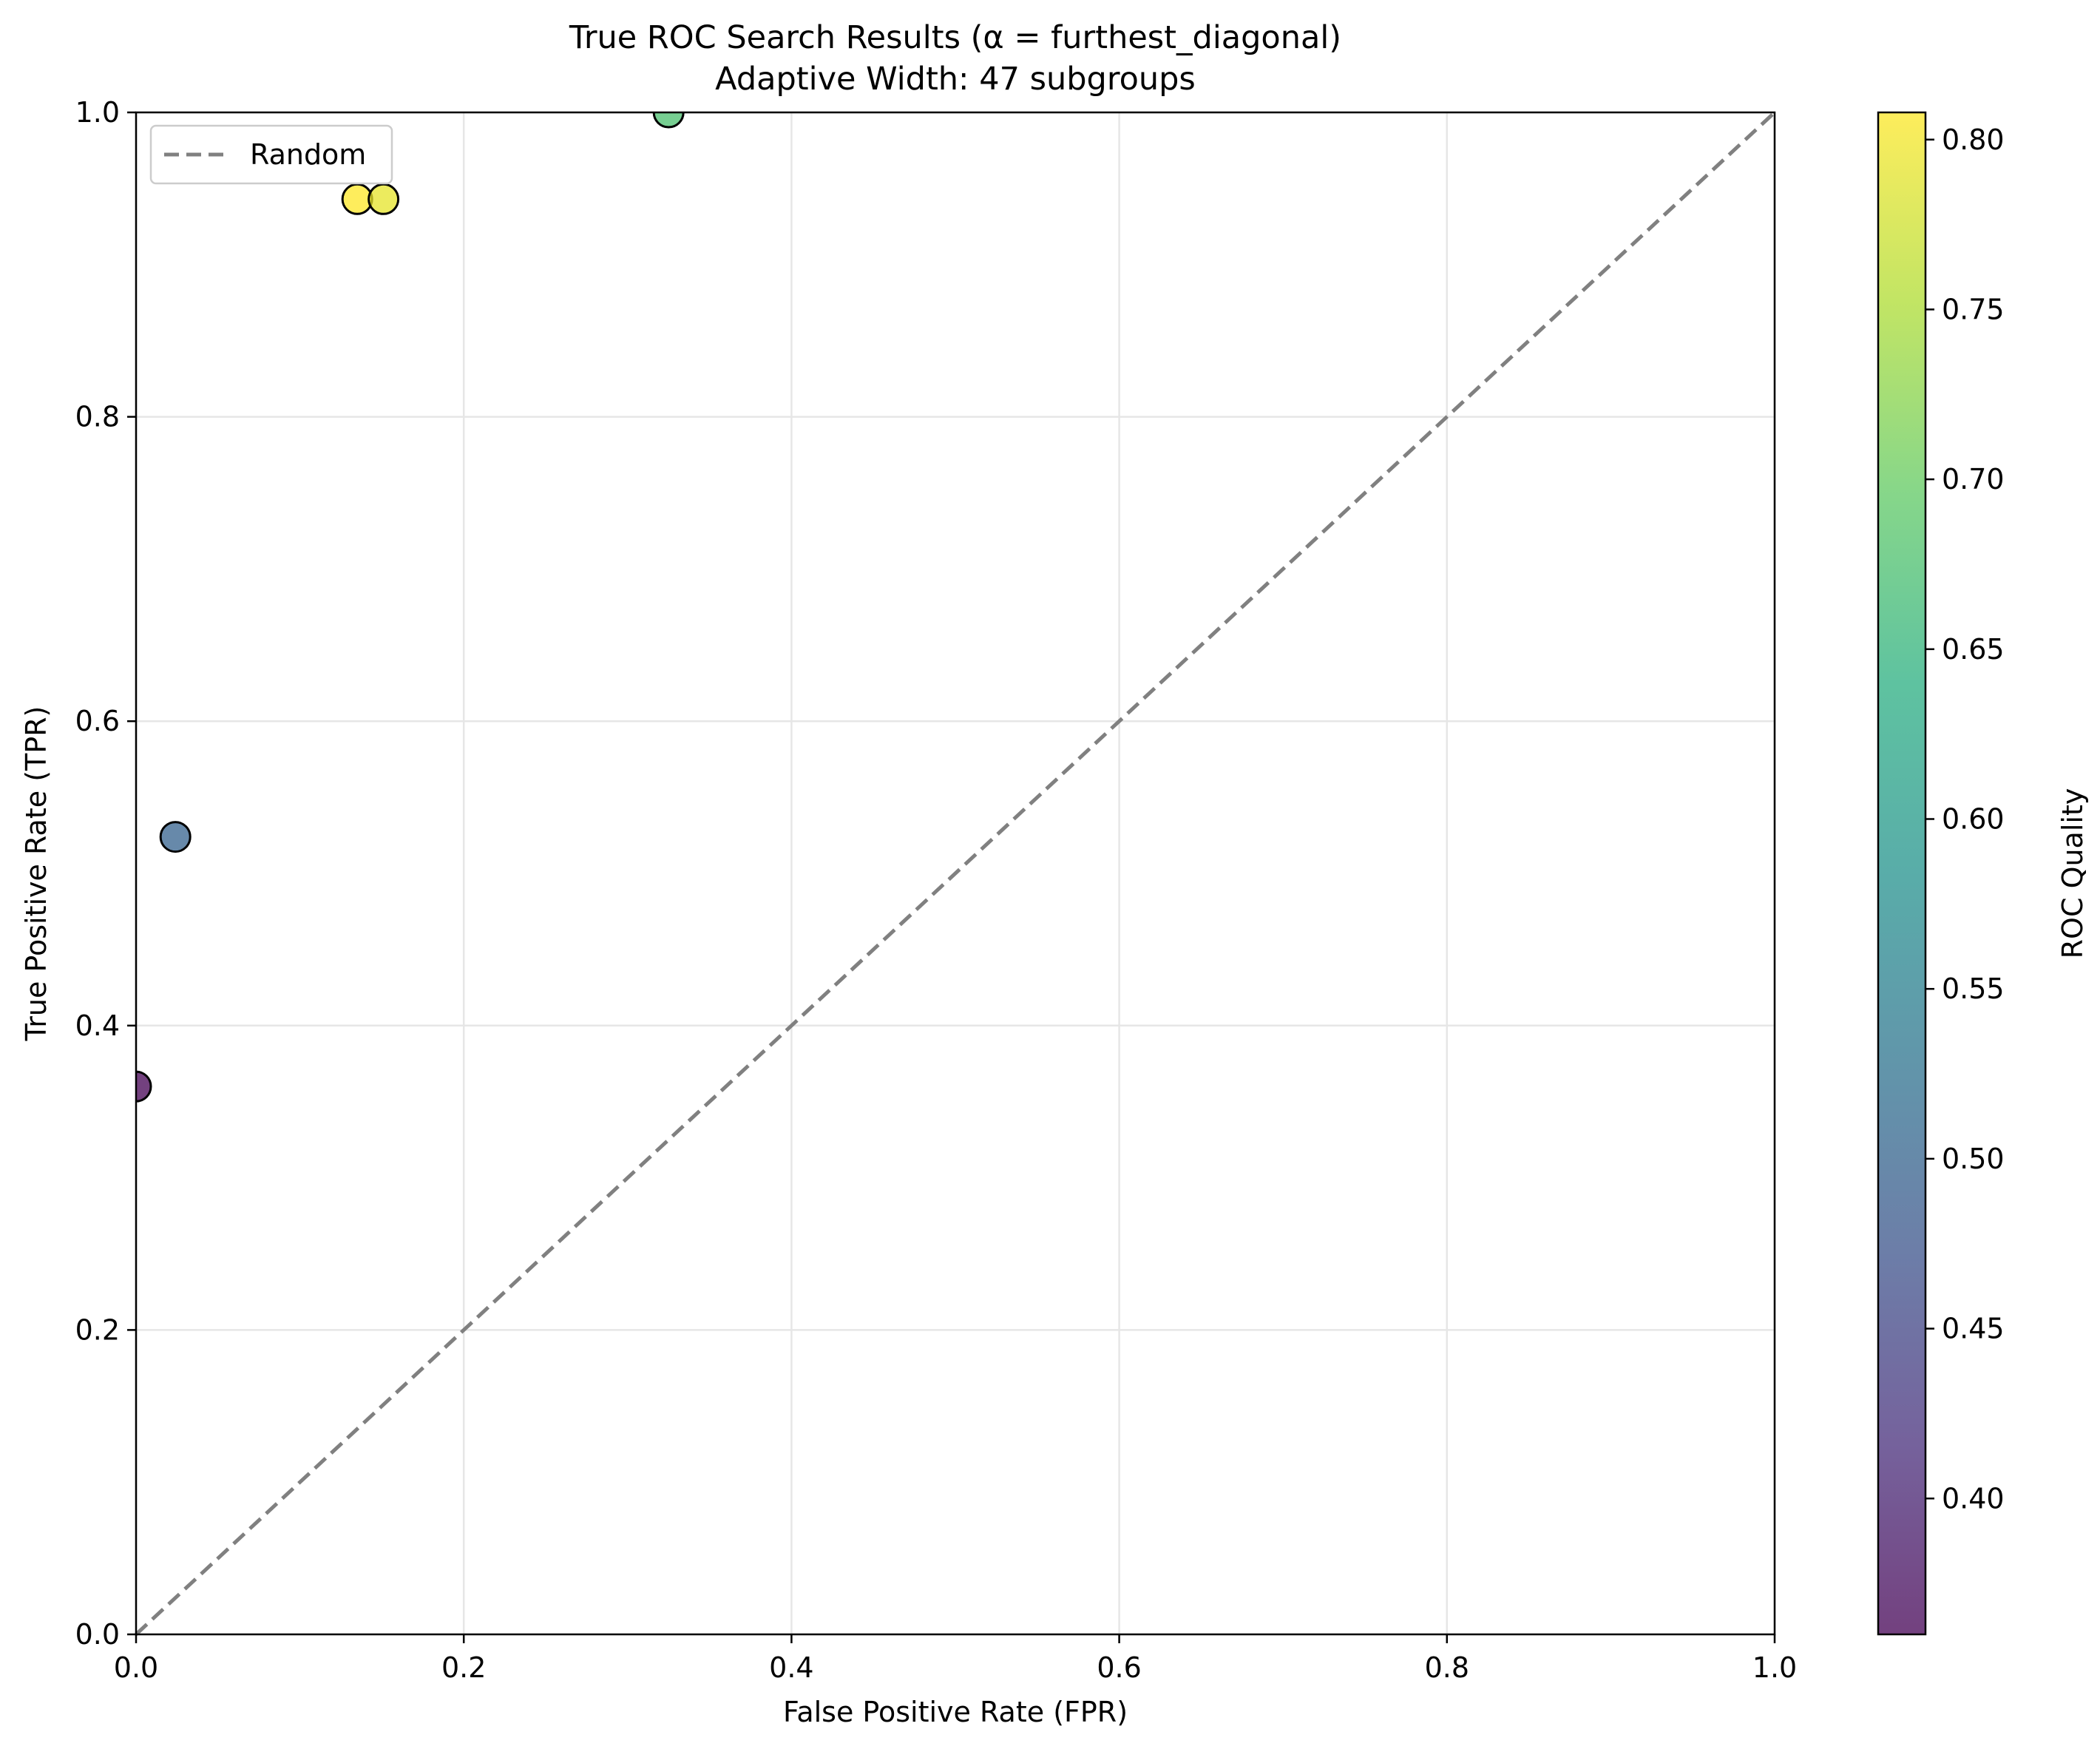 This screenshot has height=1749, width=2100. Describe the element at coordinates (1974, 1329) in the screenshot. I see `colorbar-tick-label: 0.45` at that location.